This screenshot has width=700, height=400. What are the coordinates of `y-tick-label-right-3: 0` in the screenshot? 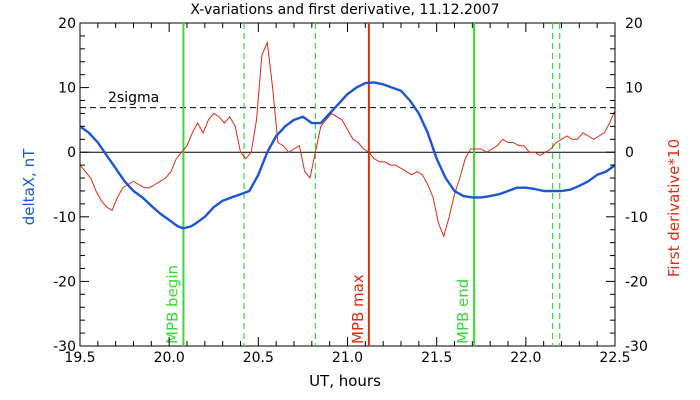 It's located at (629, 153).